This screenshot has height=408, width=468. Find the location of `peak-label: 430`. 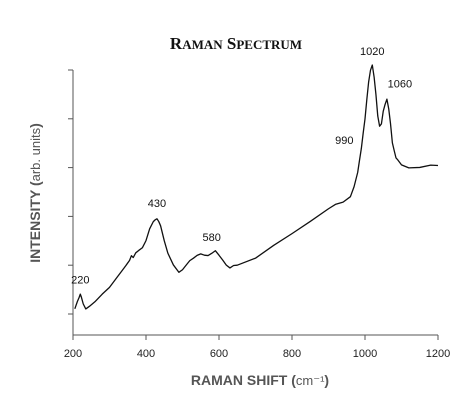

peak-label: 430 is located at coordinates (157, 204).